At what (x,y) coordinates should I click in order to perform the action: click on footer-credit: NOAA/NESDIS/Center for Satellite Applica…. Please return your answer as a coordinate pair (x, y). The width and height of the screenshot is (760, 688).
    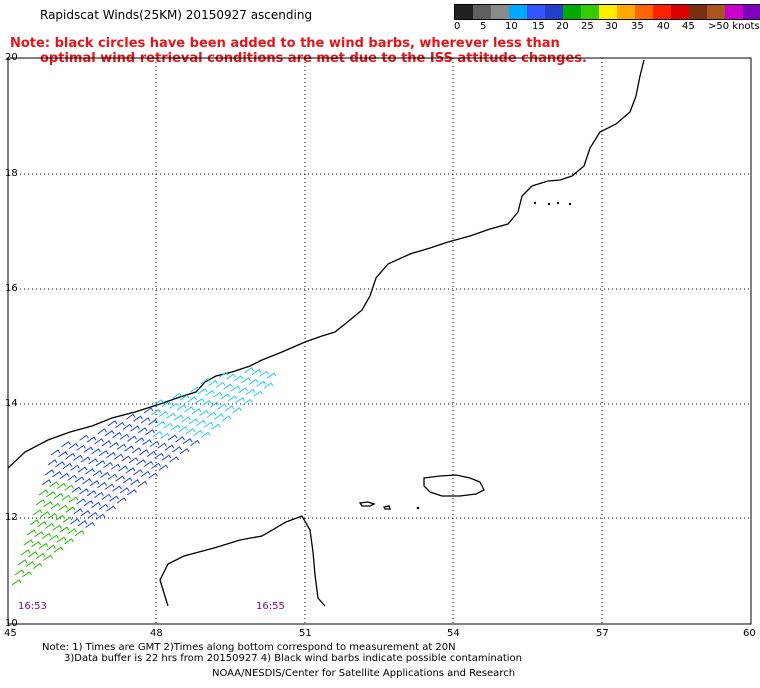
    Looking at the image, I should click on (364, 673).